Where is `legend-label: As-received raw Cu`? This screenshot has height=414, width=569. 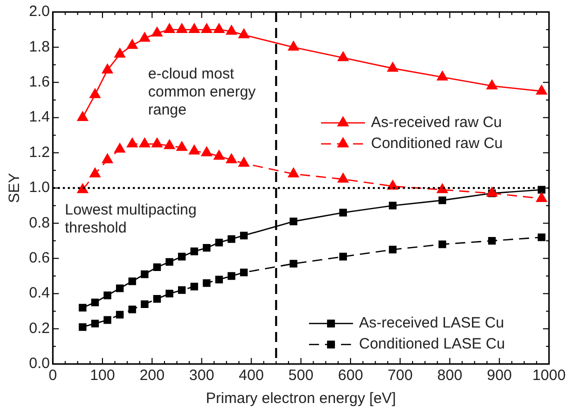 legend-label: As-received raw Cu is located at coordinates (436, 123).